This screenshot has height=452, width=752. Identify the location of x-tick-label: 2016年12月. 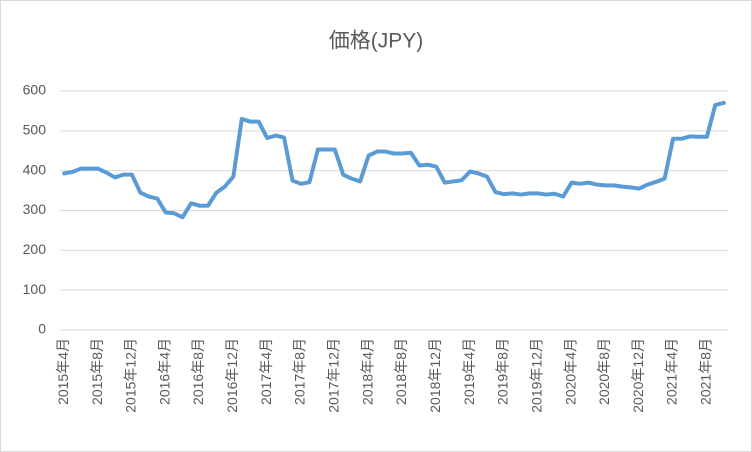
(232, 375).